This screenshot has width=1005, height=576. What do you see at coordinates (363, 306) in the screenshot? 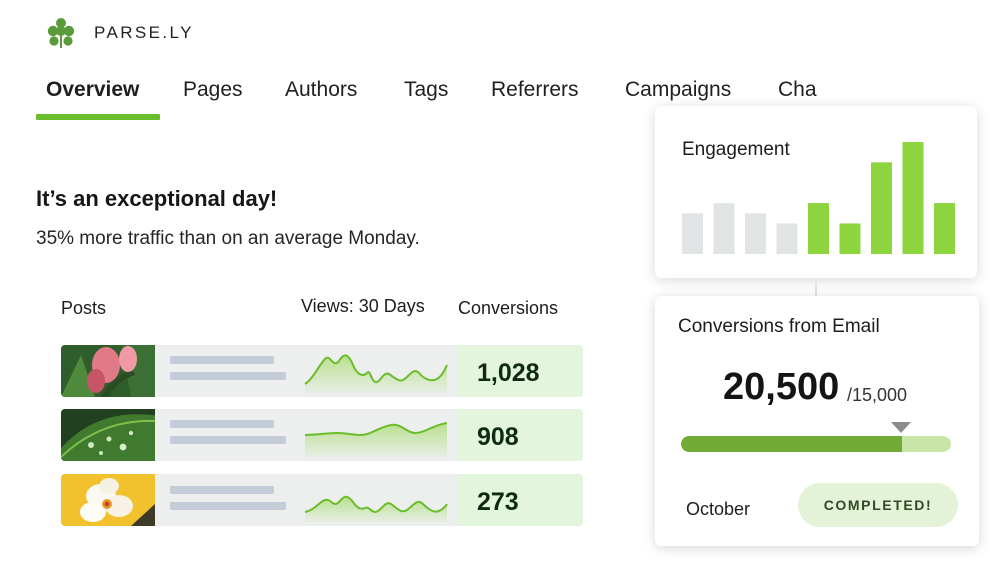
I see `column-header-views: Views: 30 Days` at bounding box center [363, 306].